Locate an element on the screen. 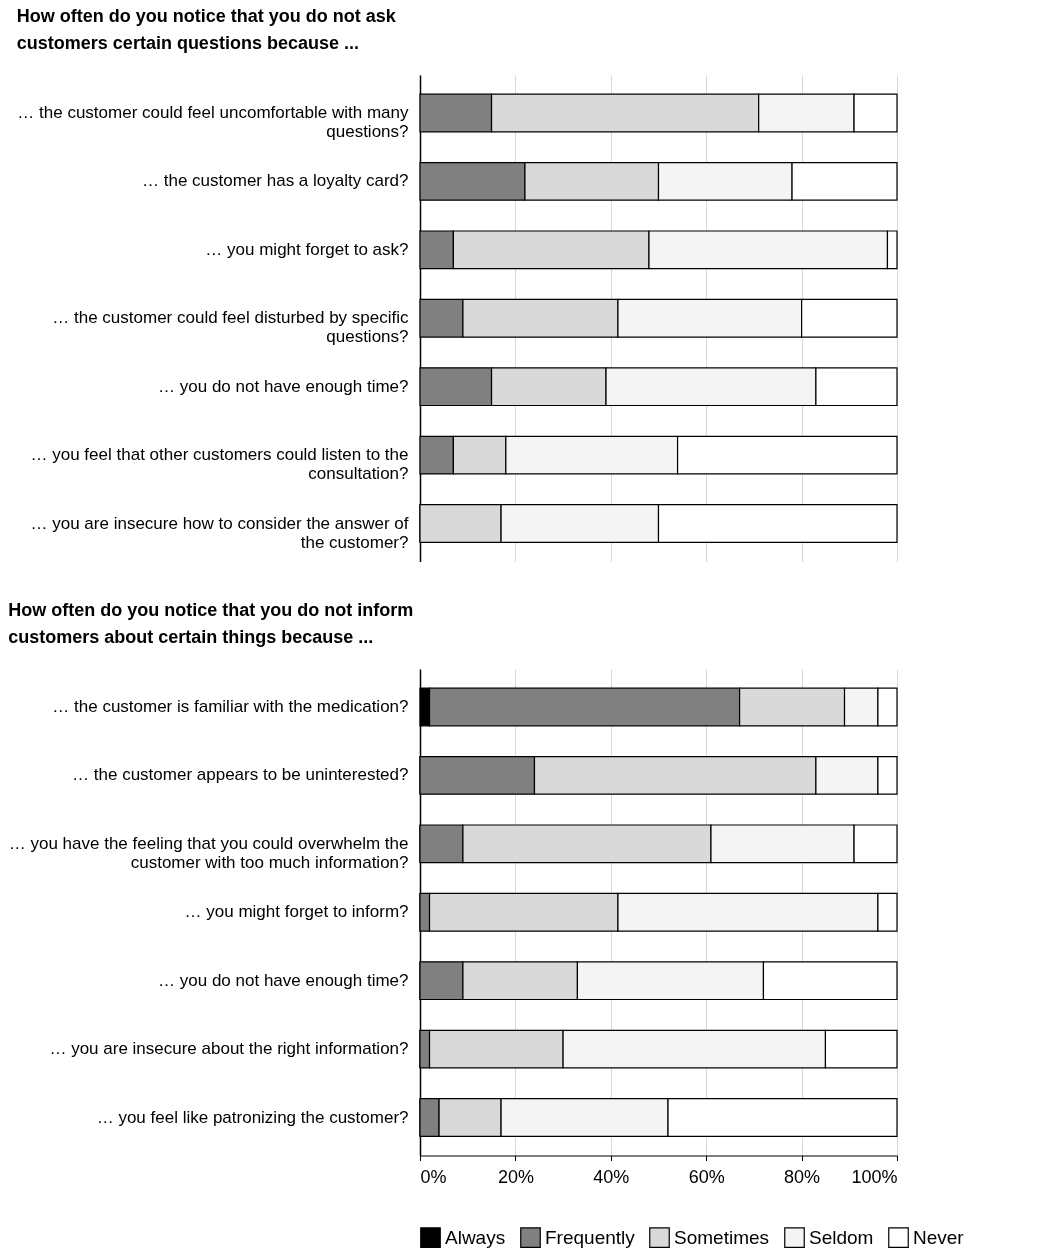  legend-label: Sometimes is located at coordinates (722, 1237).